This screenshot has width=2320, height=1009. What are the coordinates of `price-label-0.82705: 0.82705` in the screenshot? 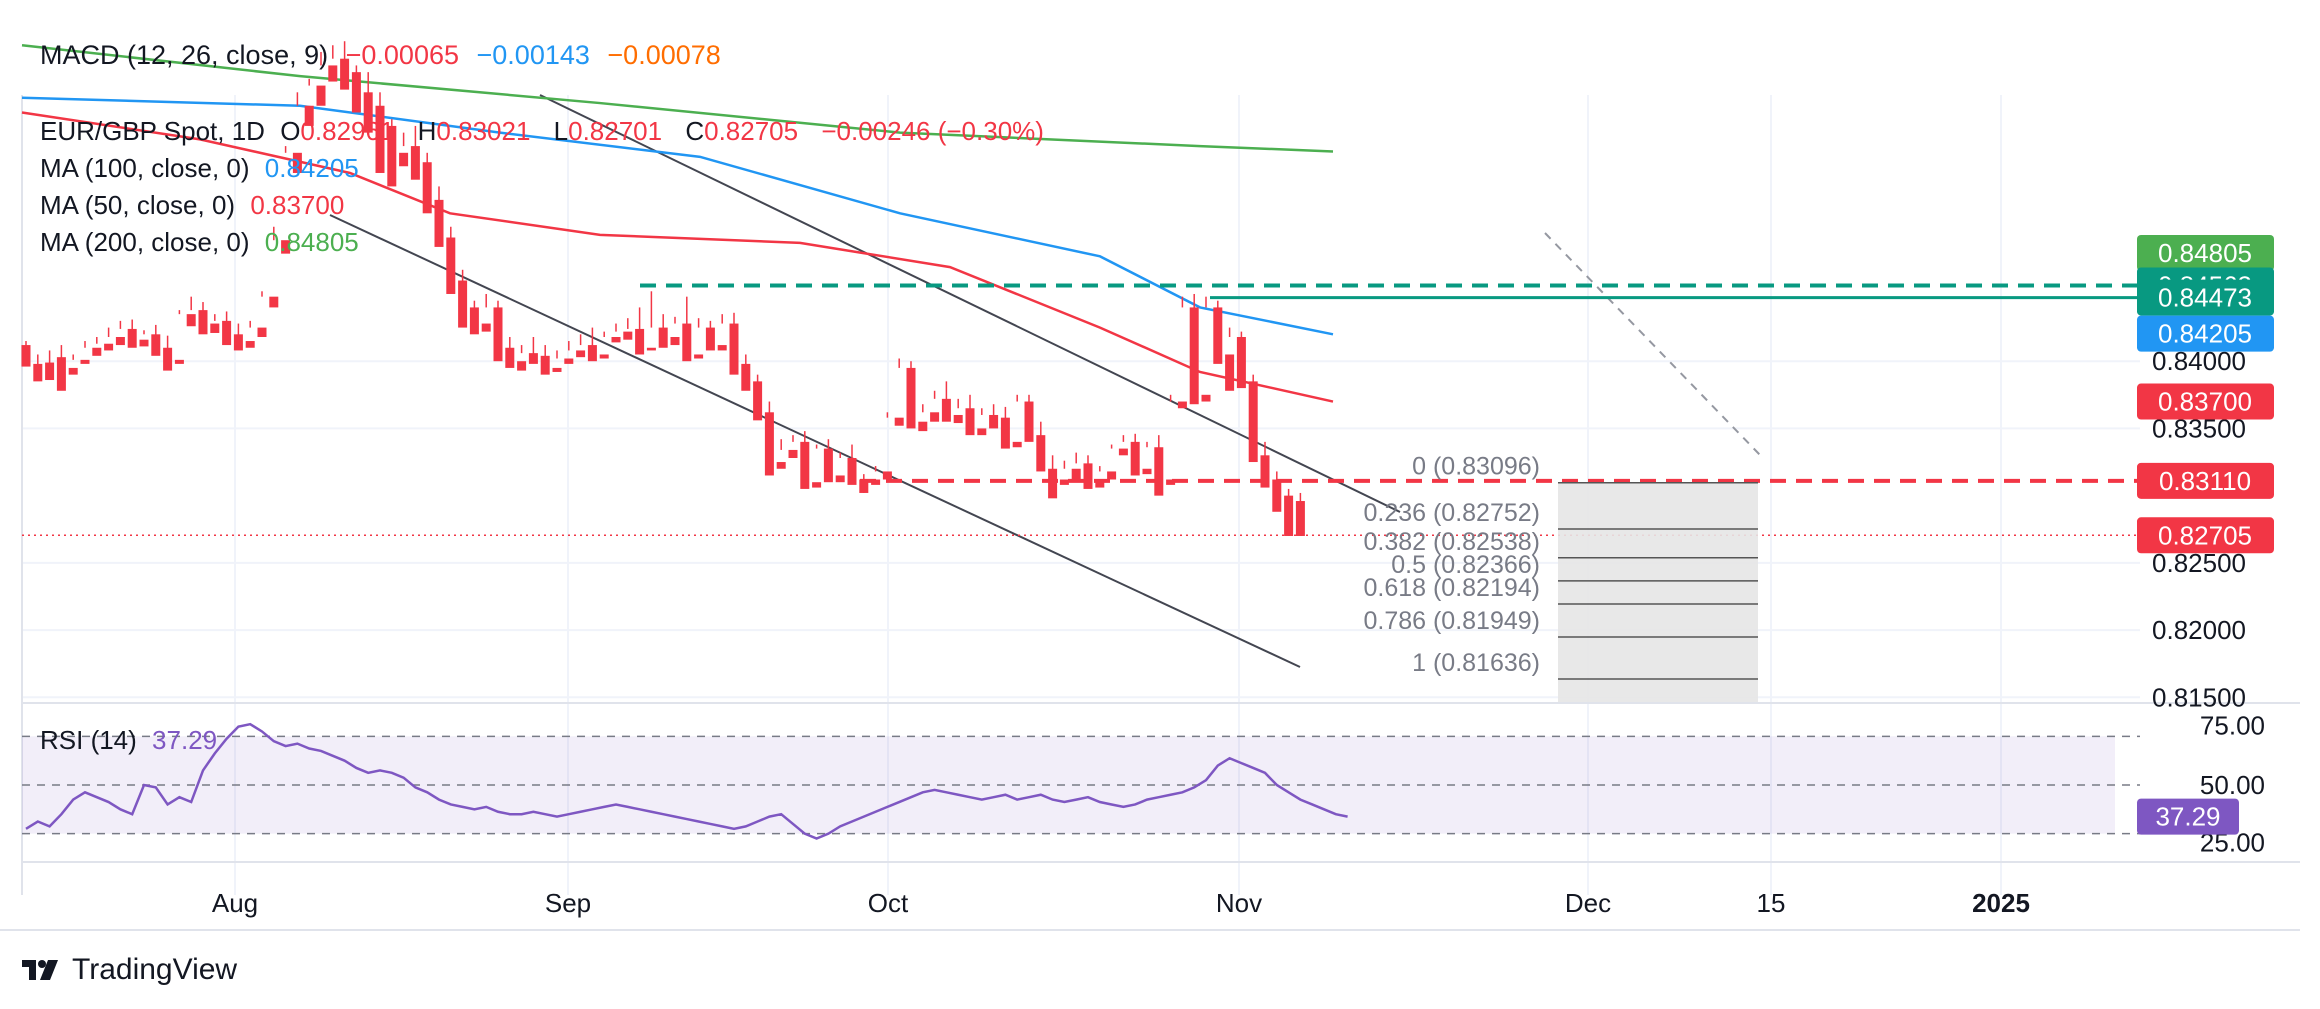 It's located at (2205, 535).